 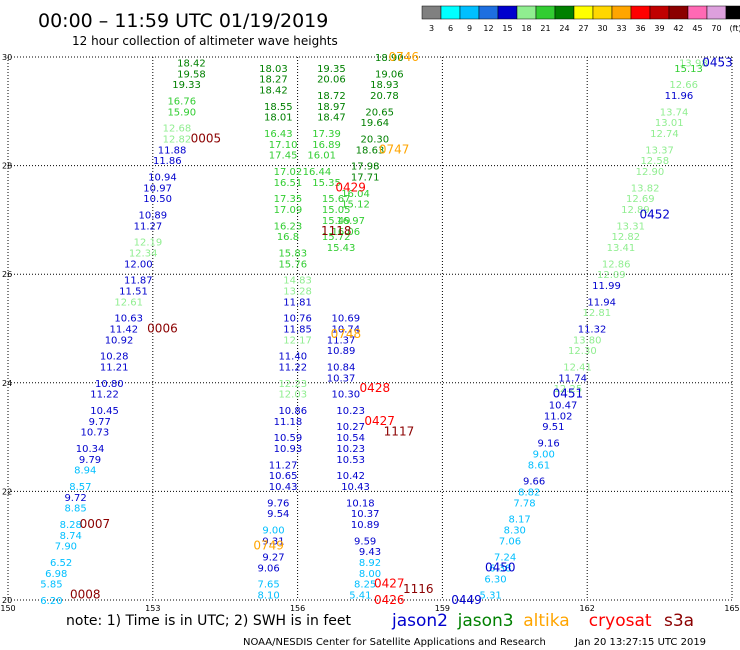 What do you see at coordinates (654, 161) in the screenshot?
I see `wave-height-label: 12.58` at bounding box center [654, 161].